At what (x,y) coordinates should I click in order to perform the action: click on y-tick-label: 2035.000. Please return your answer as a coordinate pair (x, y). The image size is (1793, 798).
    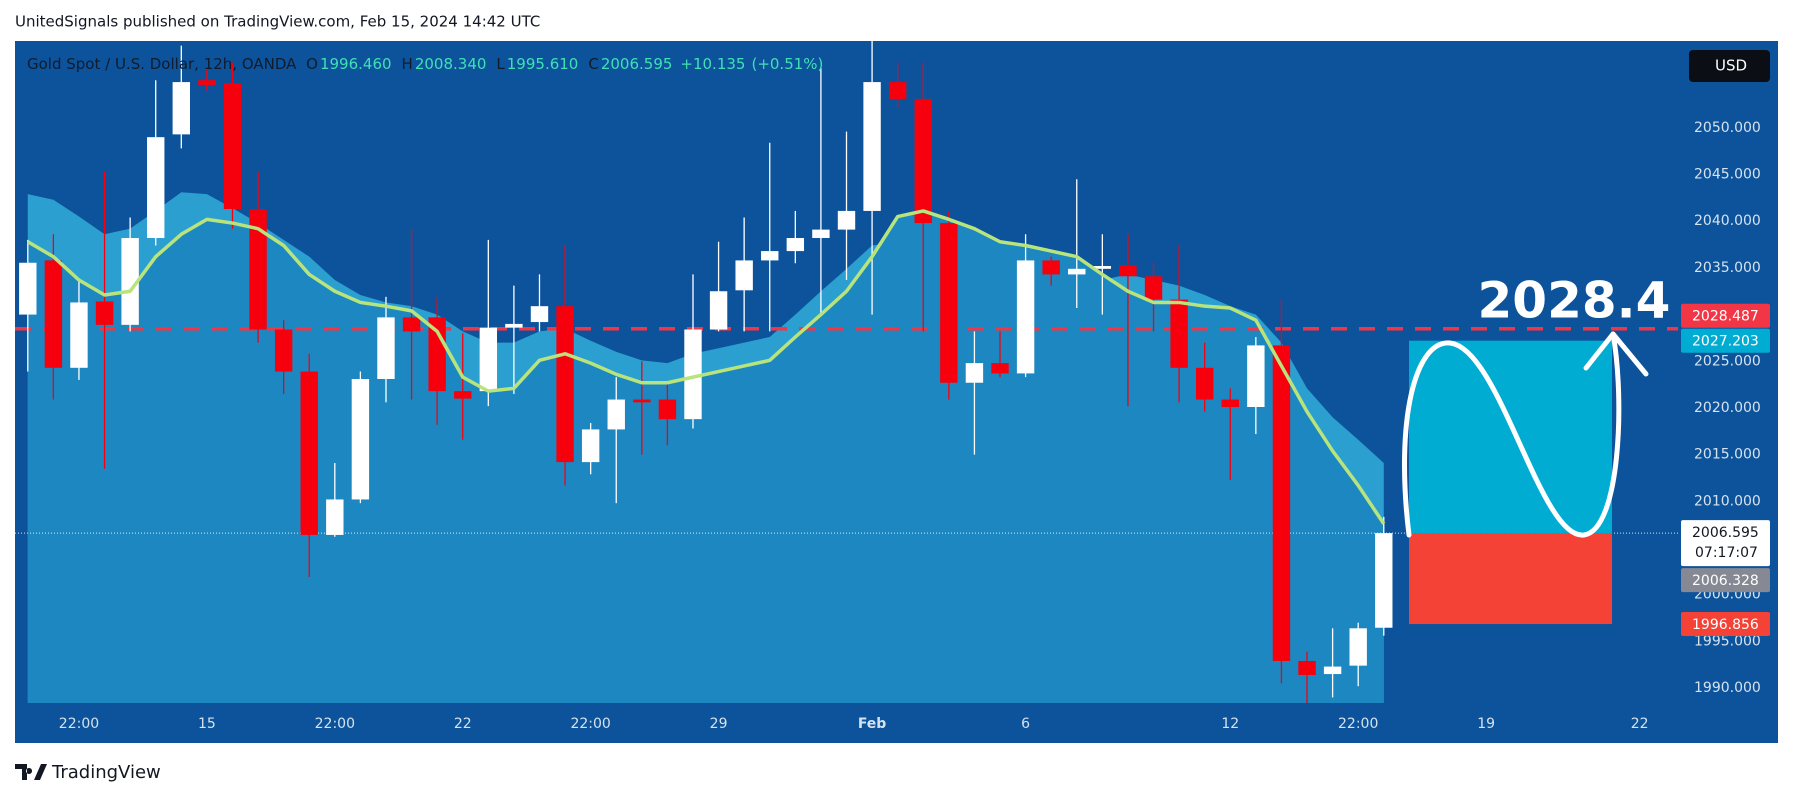
    Looking at the image, I should click on (1727, 268).